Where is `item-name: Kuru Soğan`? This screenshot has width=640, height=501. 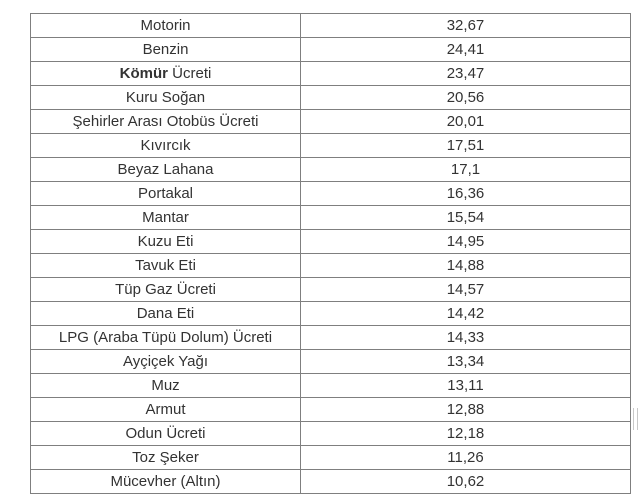 item-name: Kuru Soğan is located at coordinates (165, 97).